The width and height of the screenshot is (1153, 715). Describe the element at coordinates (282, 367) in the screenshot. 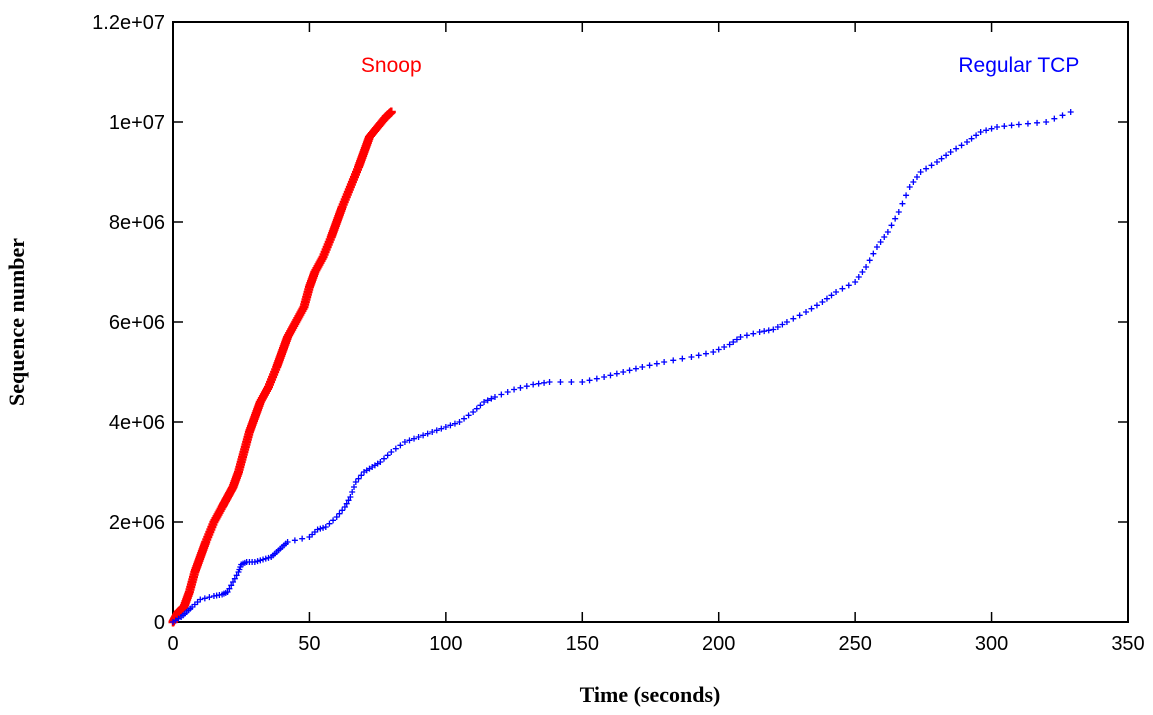

I see `series-snoop` at that location.